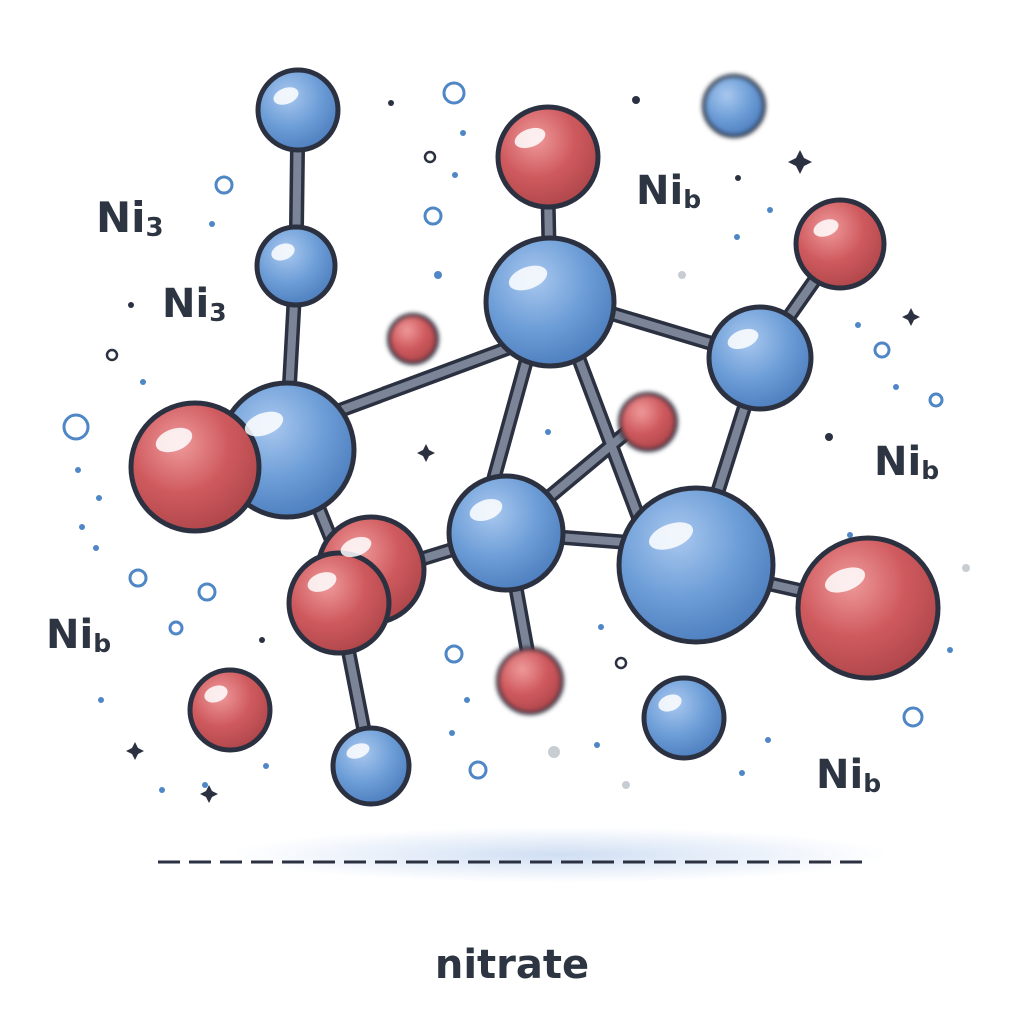  What do you see at coordinates (560, 855) in the screenshot?
I see `ground-shadow` at bounding box center [560, 855].